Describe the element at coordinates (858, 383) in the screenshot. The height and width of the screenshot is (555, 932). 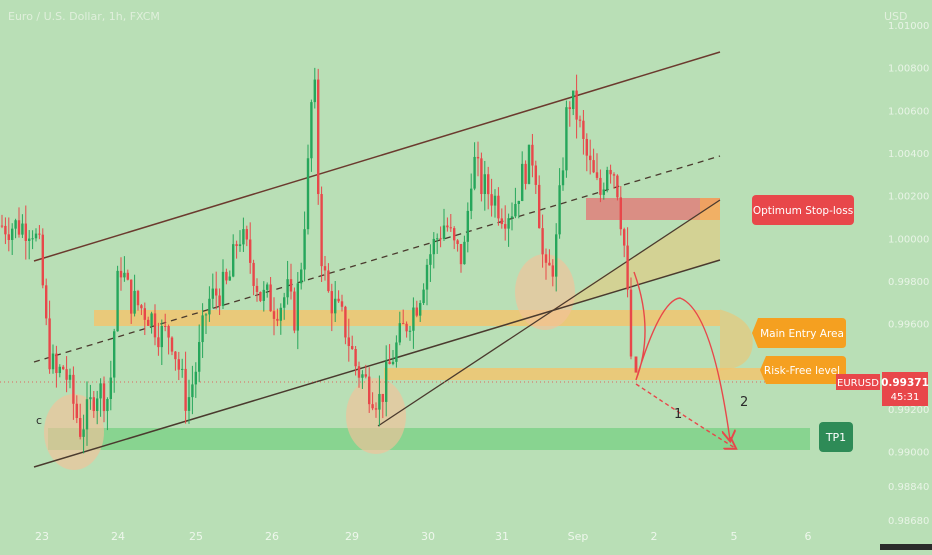
I see `symbol-tag: EURUSD` at that location.